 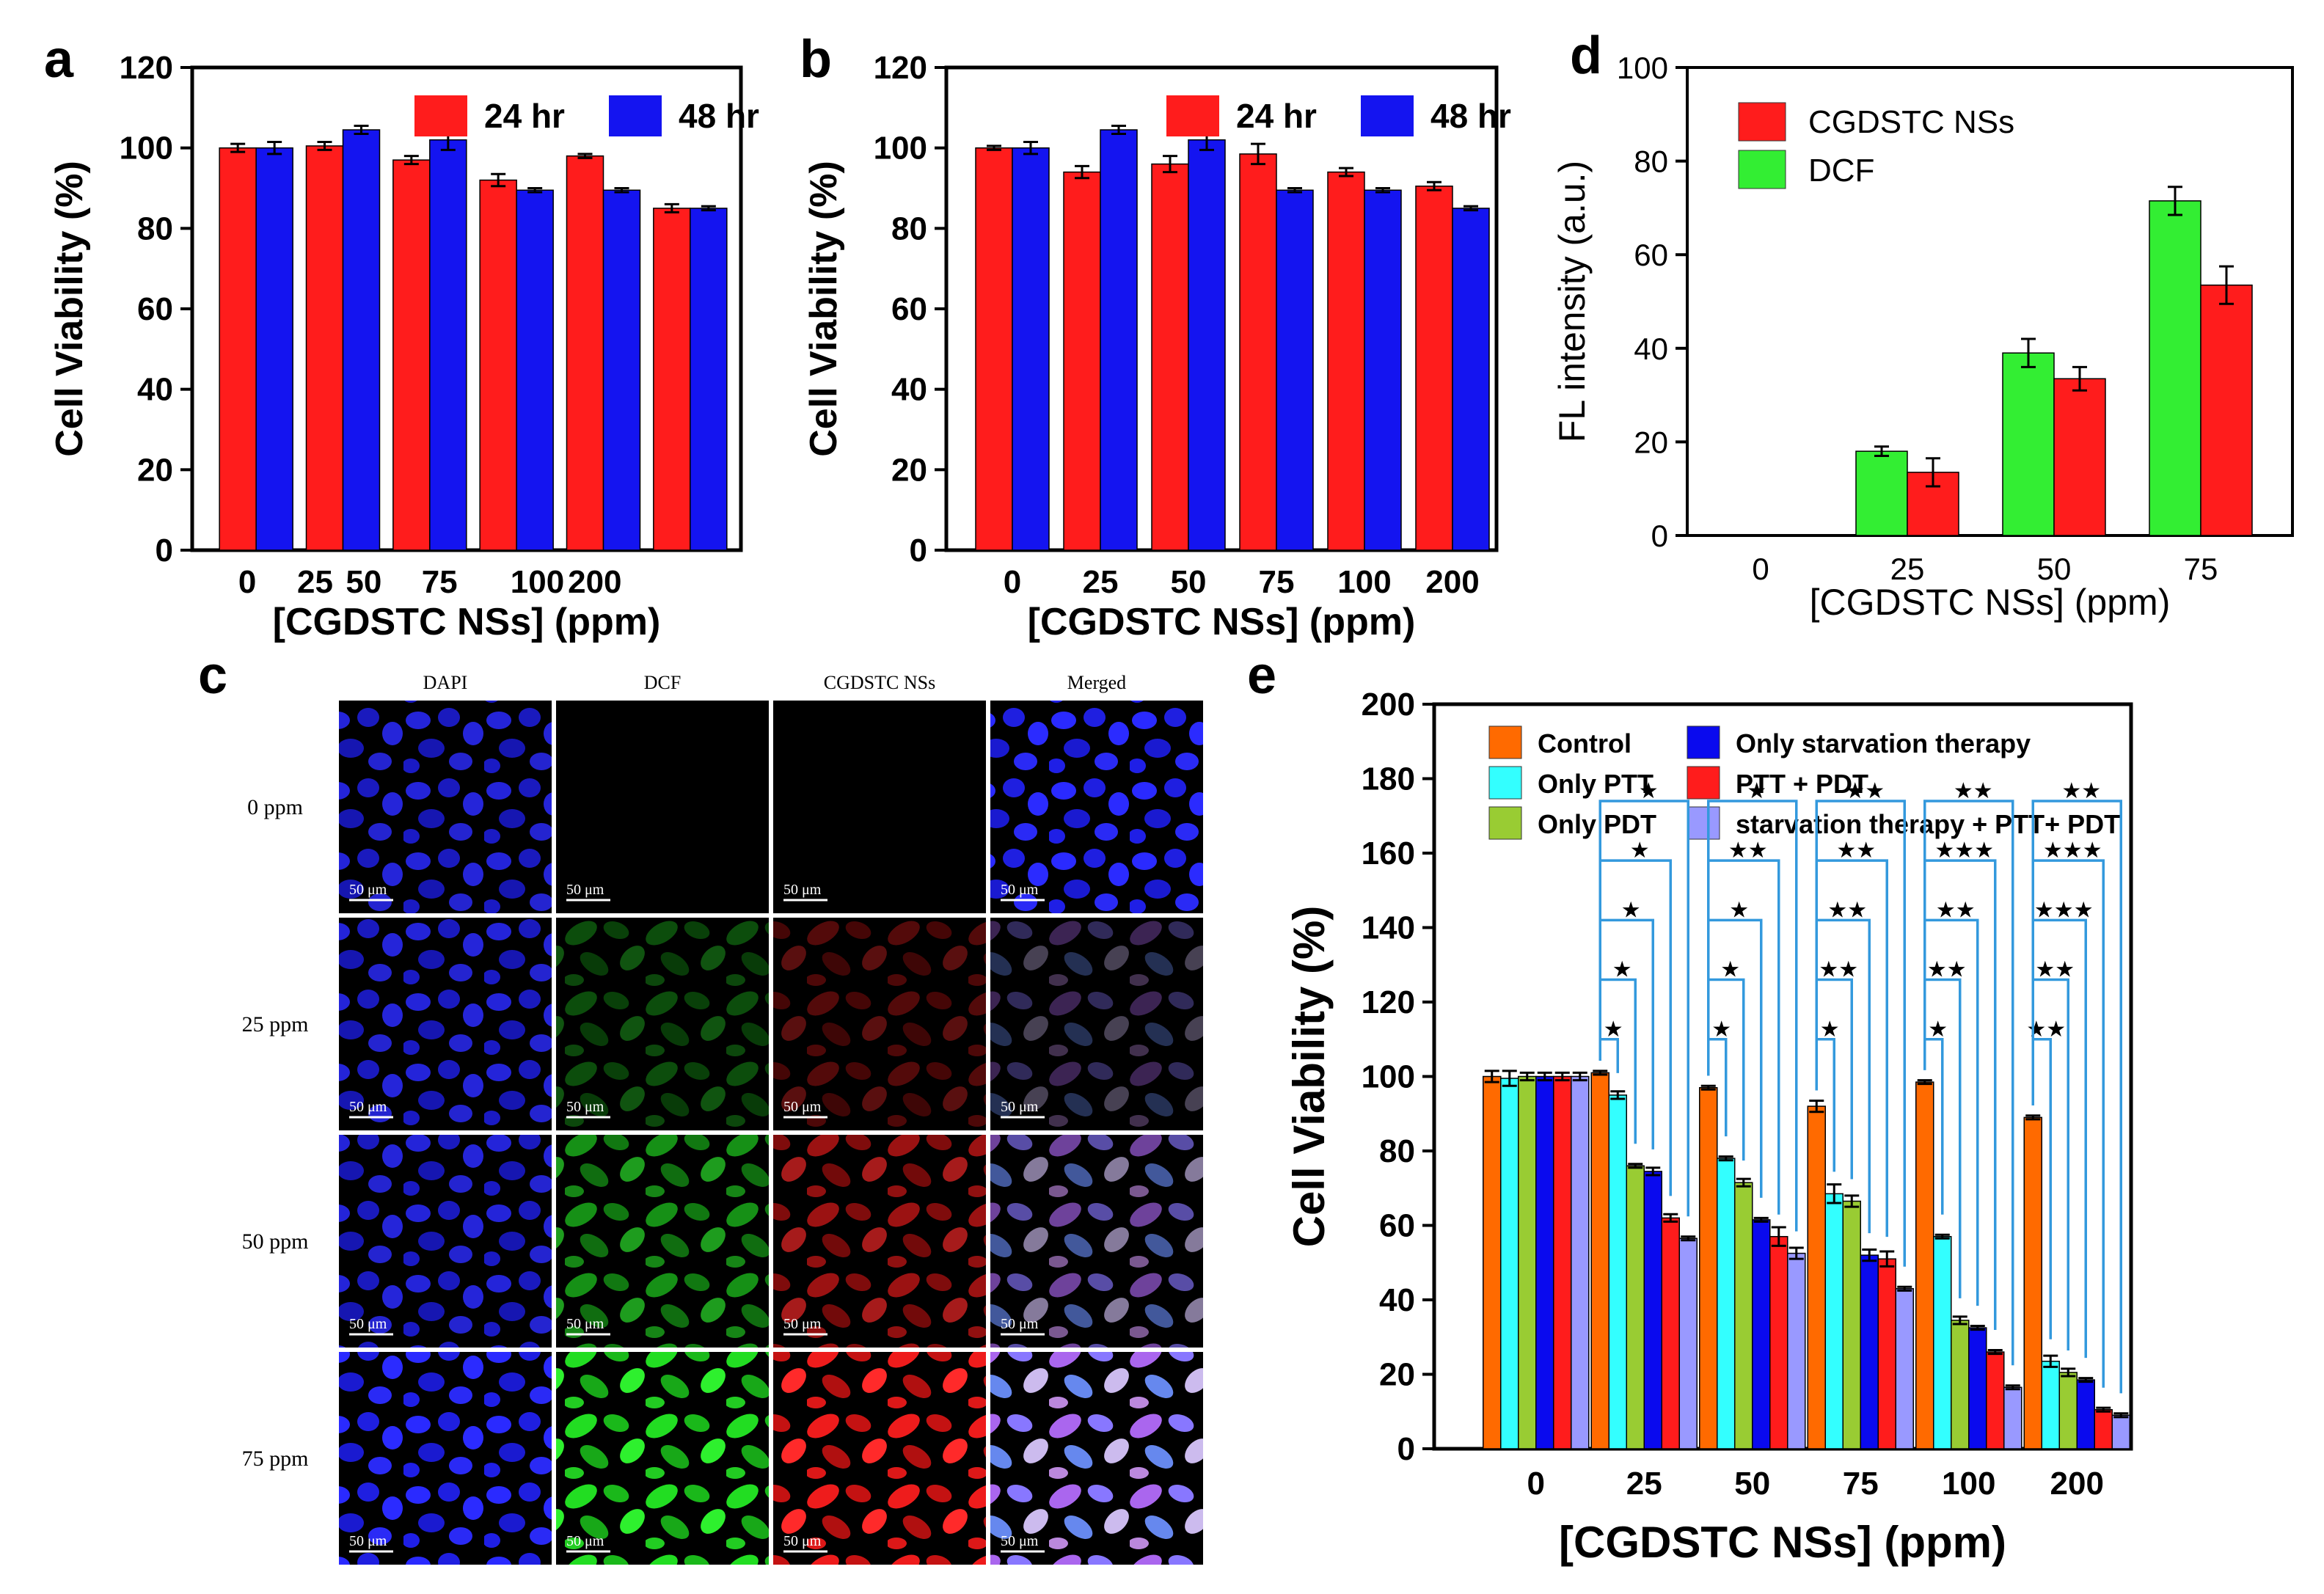 I want to click on legend-swatch-dcf, so click(x=1762, y=170).